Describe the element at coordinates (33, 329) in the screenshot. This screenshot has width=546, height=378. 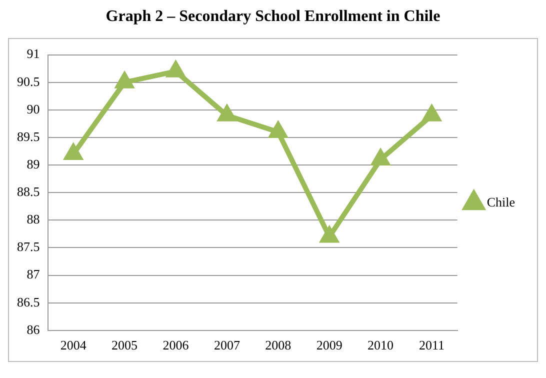
I see `y-tick-label: 86` at that location.